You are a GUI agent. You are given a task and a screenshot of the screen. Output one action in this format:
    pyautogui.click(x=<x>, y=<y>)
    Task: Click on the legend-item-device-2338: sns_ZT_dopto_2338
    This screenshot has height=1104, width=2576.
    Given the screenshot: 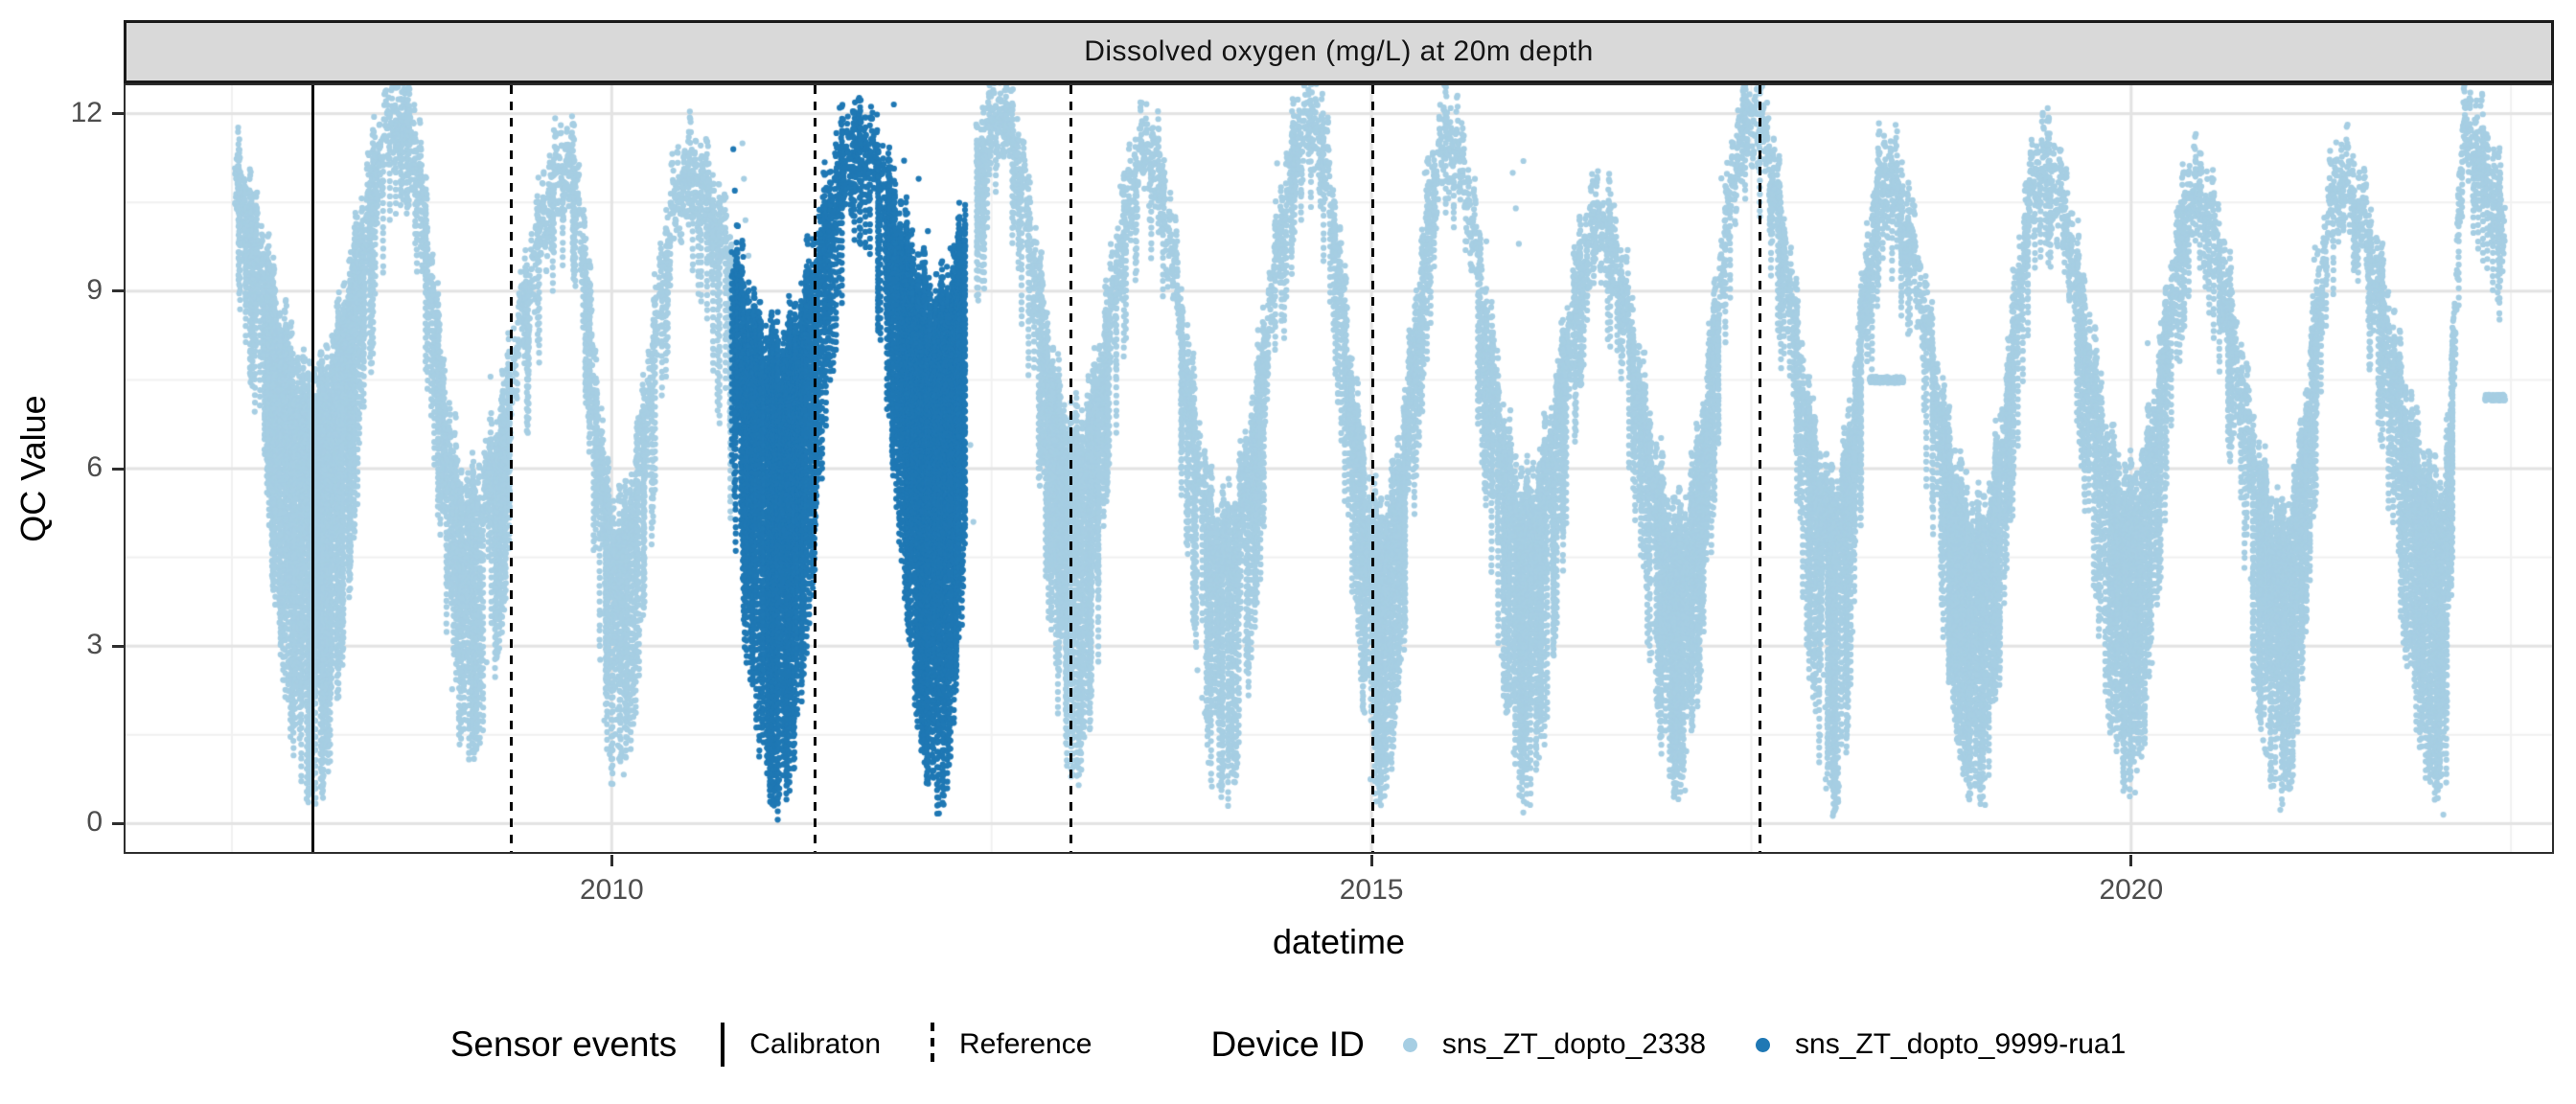 What is the action you would take?
    pyautogui.click(x=1554, y=1044)
    